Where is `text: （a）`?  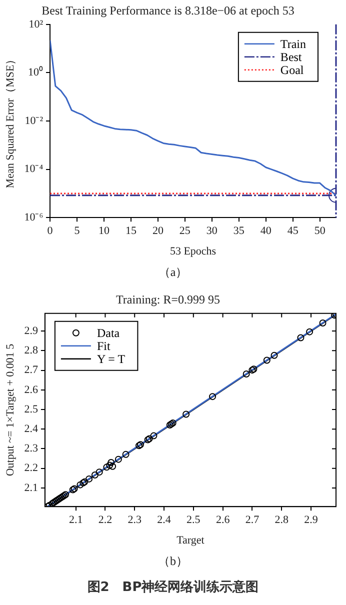 text: （a） is located at coordinates (173, 272).